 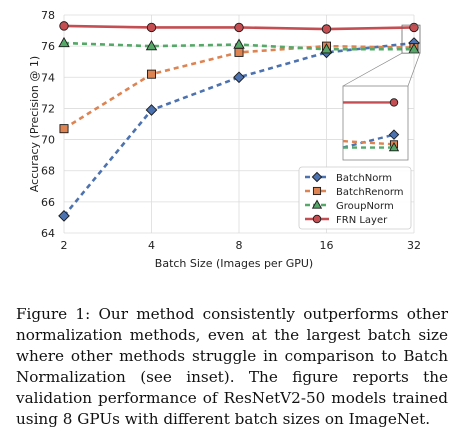 What do you see at coordinates (234, 263) in the screenshot?
I see `x-axis-label: Batch Size (Images per GPU)` at bounding box center [234, 263].